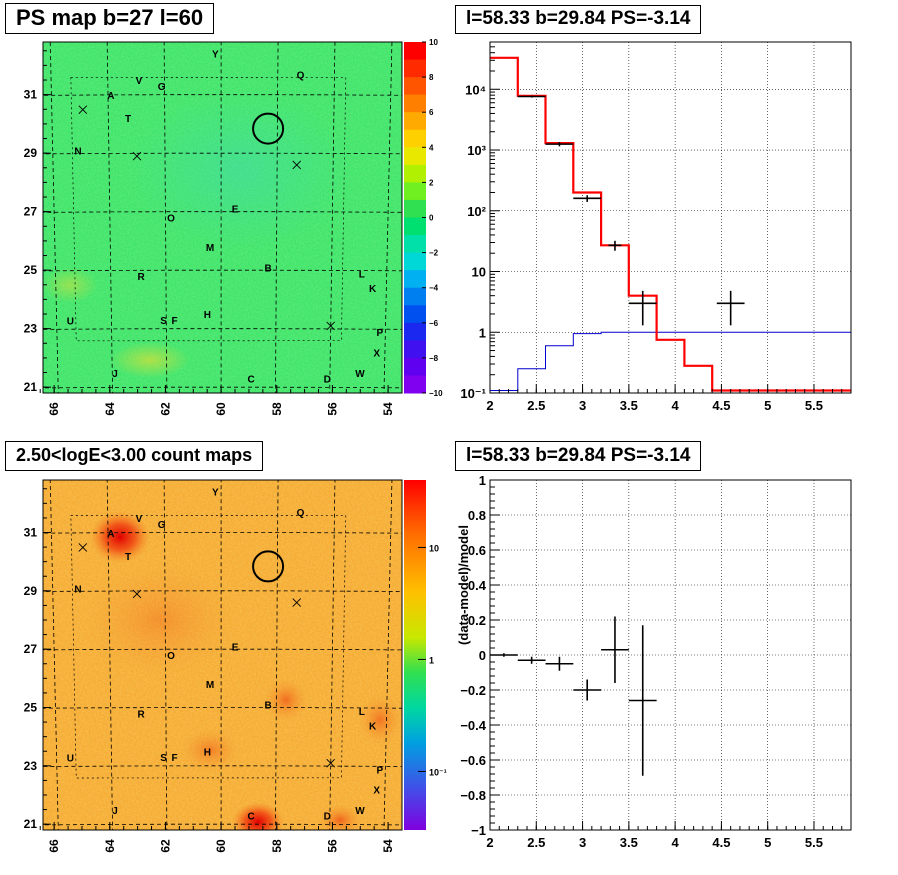 The height and width of the screenshot is (875, 898). What do you see at coordinates (431, 218) in the screenshot?
I see `ps-colorbar-tick-label: 0` at bounding box center [431, 218].